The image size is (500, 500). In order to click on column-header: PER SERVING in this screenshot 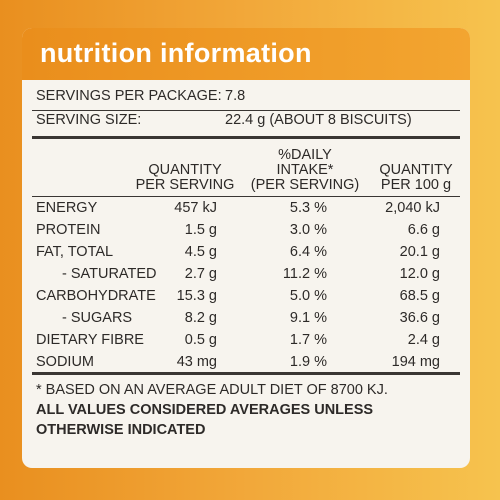, I will do `click(185, 185)`.